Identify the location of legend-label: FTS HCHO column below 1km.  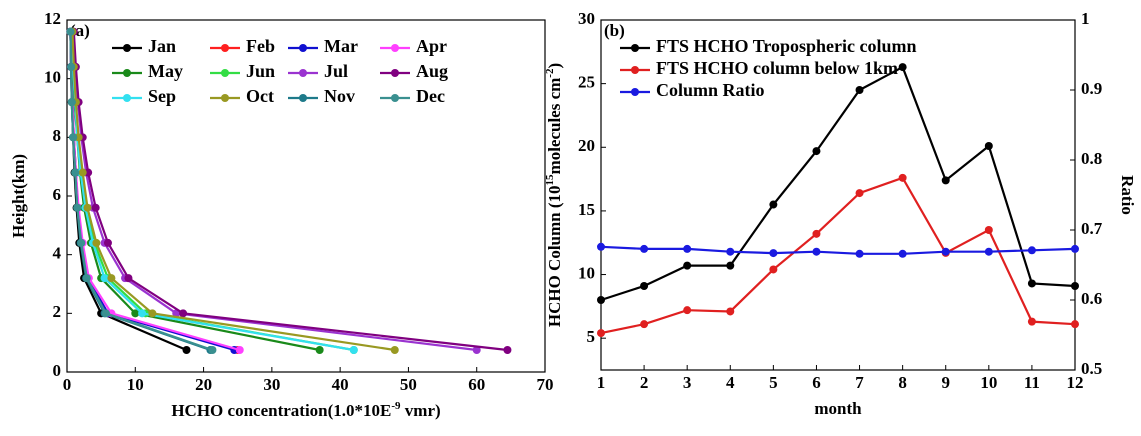
(777, 68).